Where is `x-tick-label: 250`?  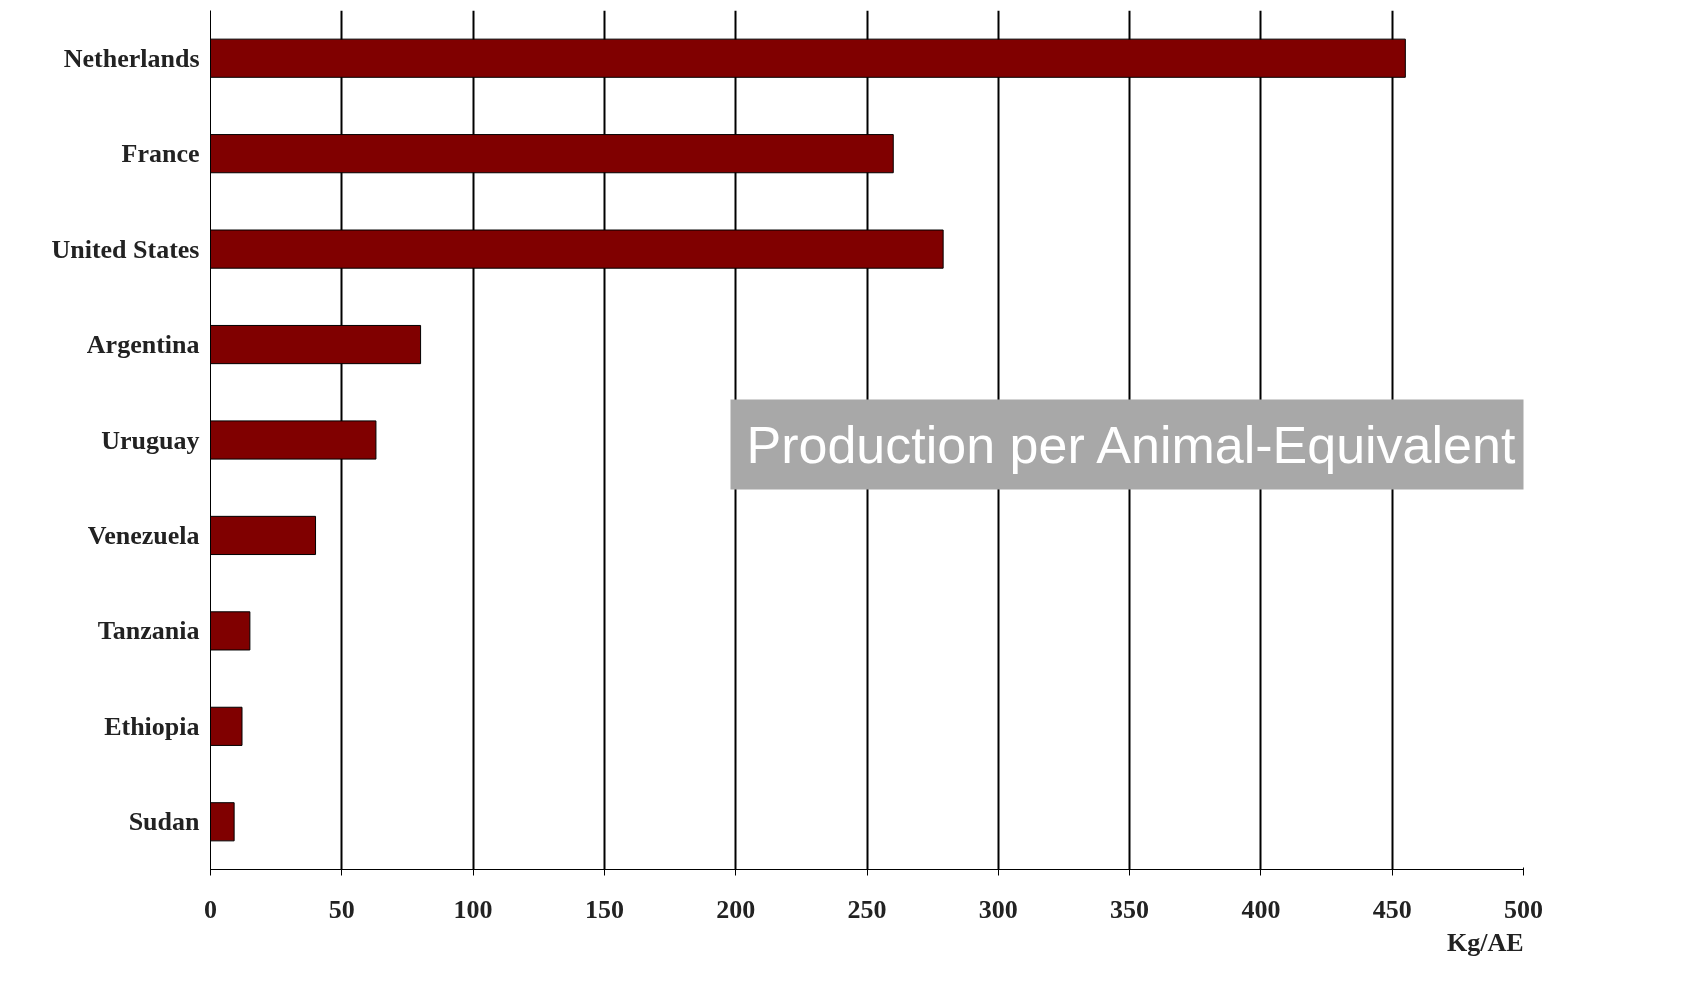 x-tick-label: 250 is located at coordinates (867, 909).